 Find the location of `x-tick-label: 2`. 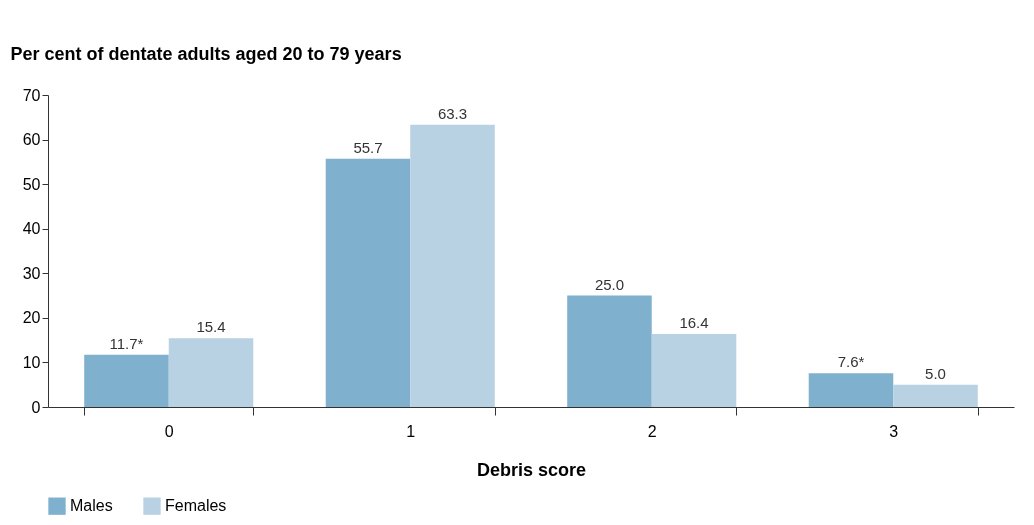

x-tick-label: 2 is located at coordinates (652, 431).